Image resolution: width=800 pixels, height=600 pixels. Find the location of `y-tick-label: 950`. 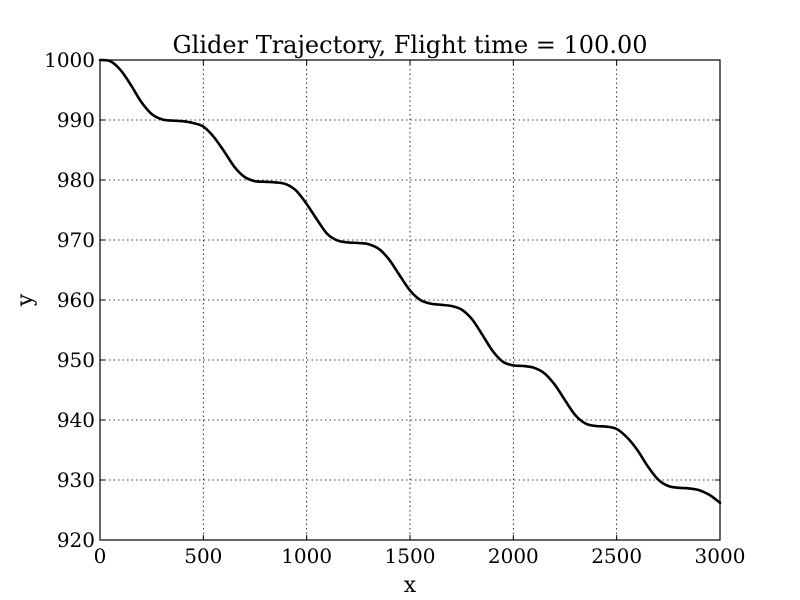

y-tick-label: 950 is located at coordinates (76, 360).